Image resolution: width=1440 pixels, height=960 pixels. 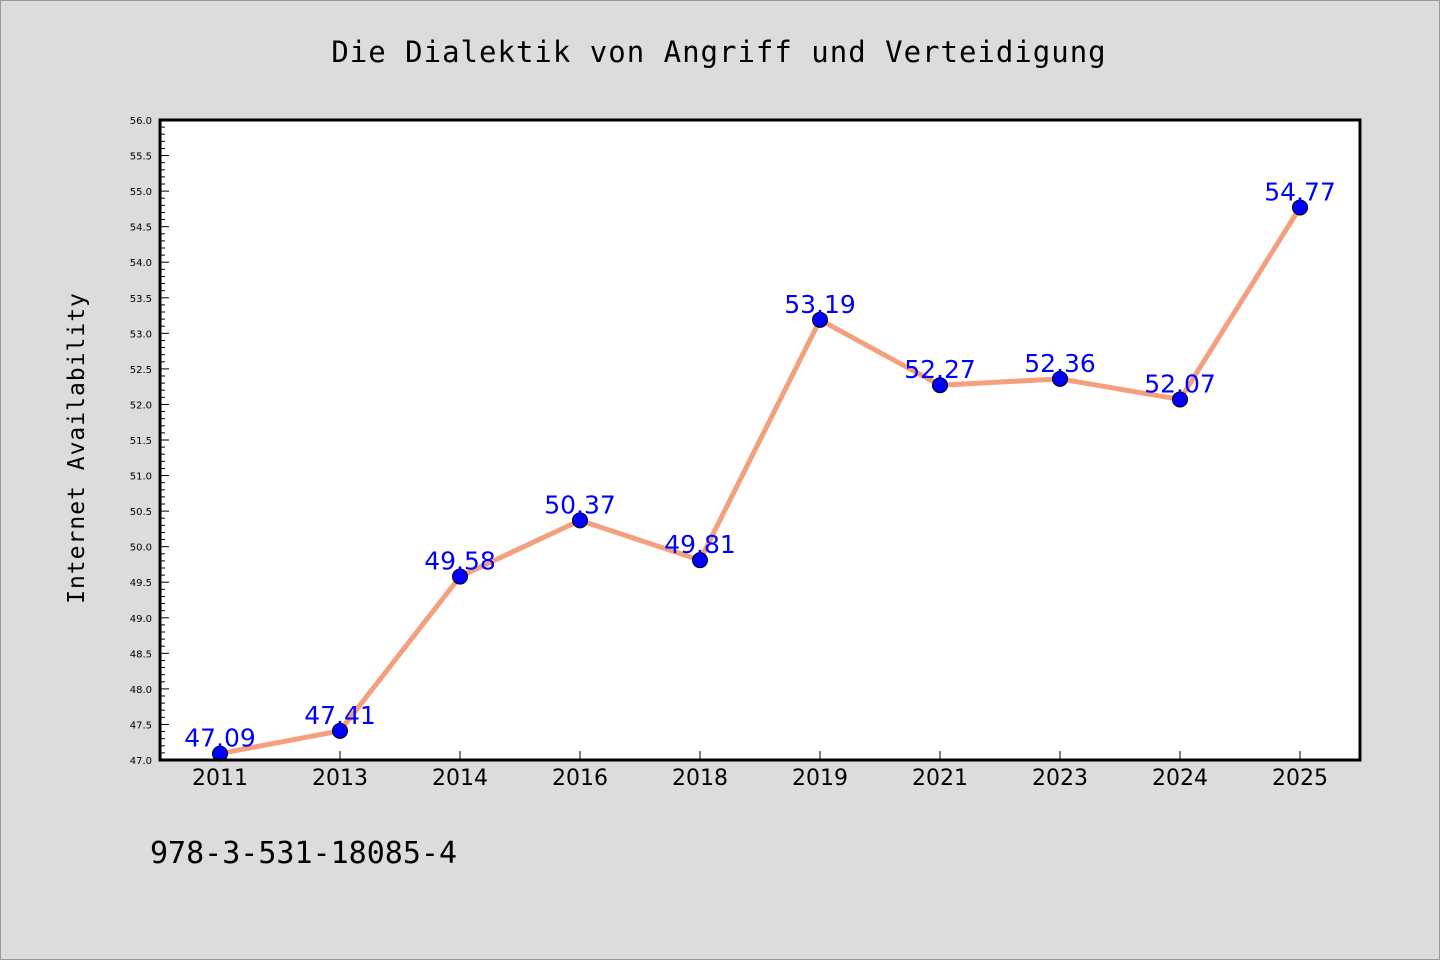 I want to click on y-tick-label: 48.5, so click(x=141, y=654).